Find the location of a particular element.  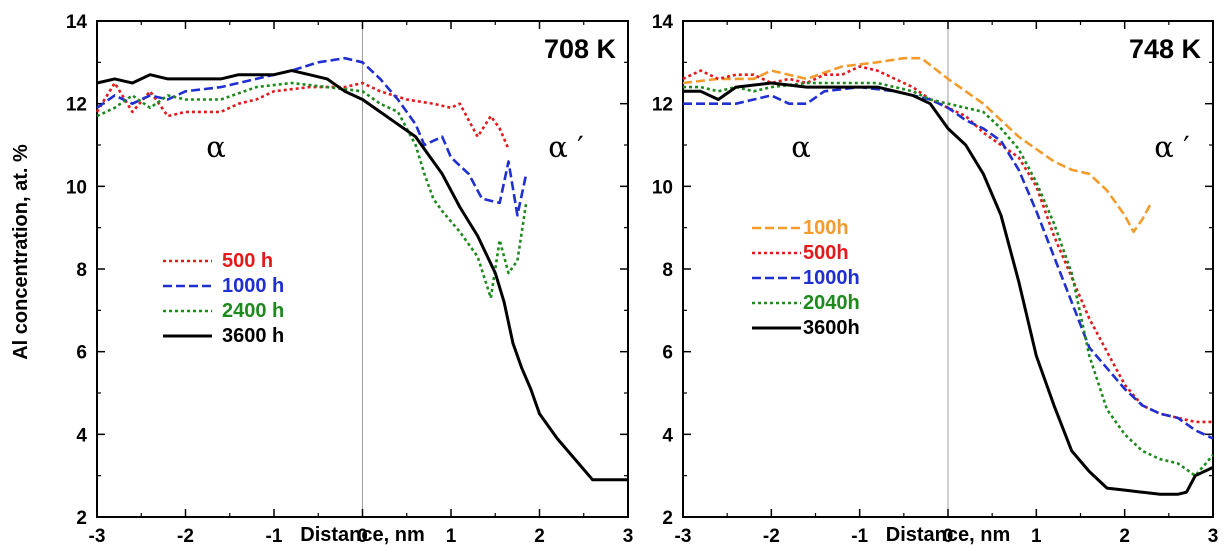

chart-title: 748 K is located at coordinates (1165, 49).